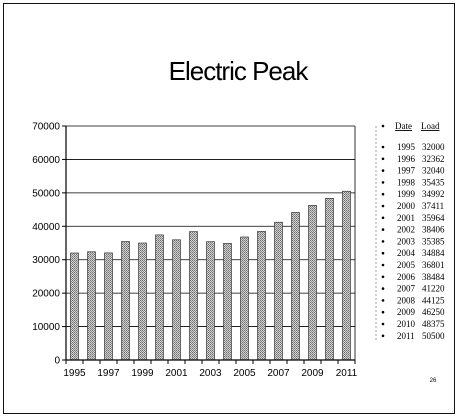  Describe the element at coordinates (406, 218) in the screenshot. I see `table-row-date: 2001` at that location.